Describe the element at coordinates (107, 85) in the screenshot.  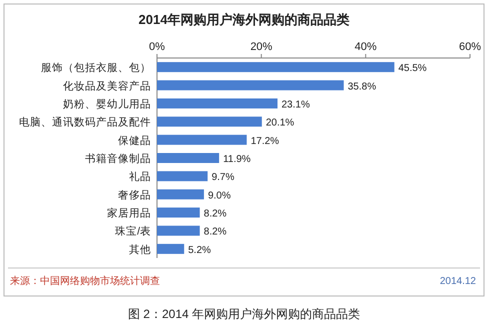
I see `y-tick-label: 化妆品及美容产品` at that location.